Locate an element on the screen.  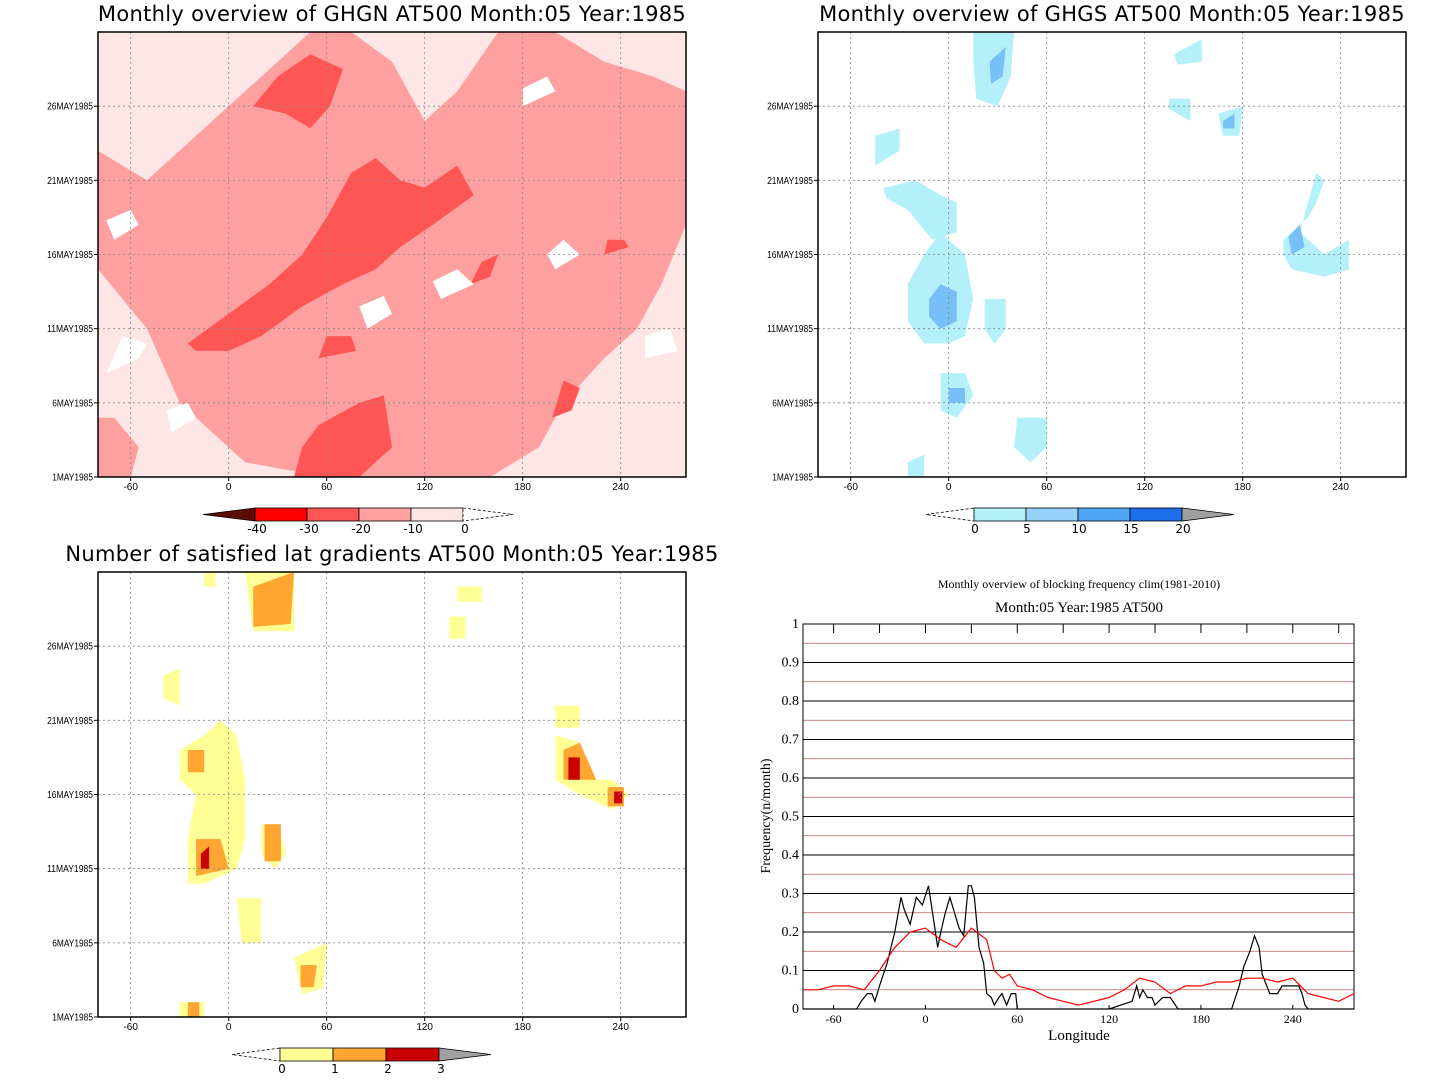
colorbar-label: 10 is located at coordinates (1078, 529).